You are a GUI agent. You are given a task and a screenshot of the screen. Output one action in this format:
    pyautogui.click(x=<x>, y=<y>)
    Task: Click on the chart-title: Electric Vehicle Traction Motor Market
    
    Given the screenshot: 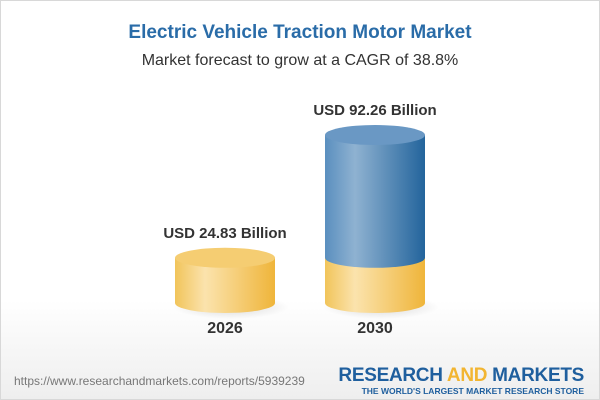 What is the action you would take?
    pyautogui.click(x=300, y=32)
    